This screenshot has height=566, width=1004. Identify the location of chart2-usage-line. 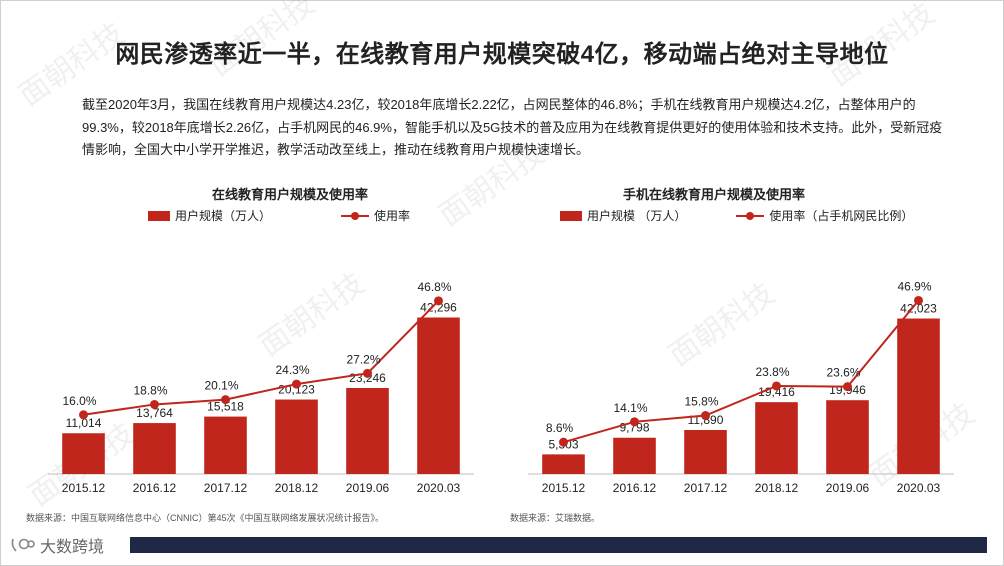
(741, 371).